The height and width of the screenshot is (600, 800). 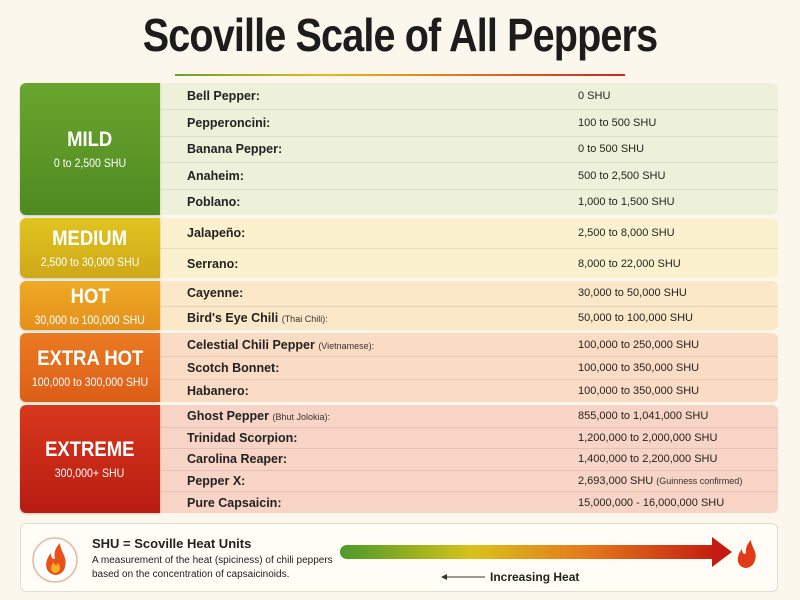 I want to click on shu-text: 1,200,000 to 2,000,000 SHU, so click(x=648, y=437).